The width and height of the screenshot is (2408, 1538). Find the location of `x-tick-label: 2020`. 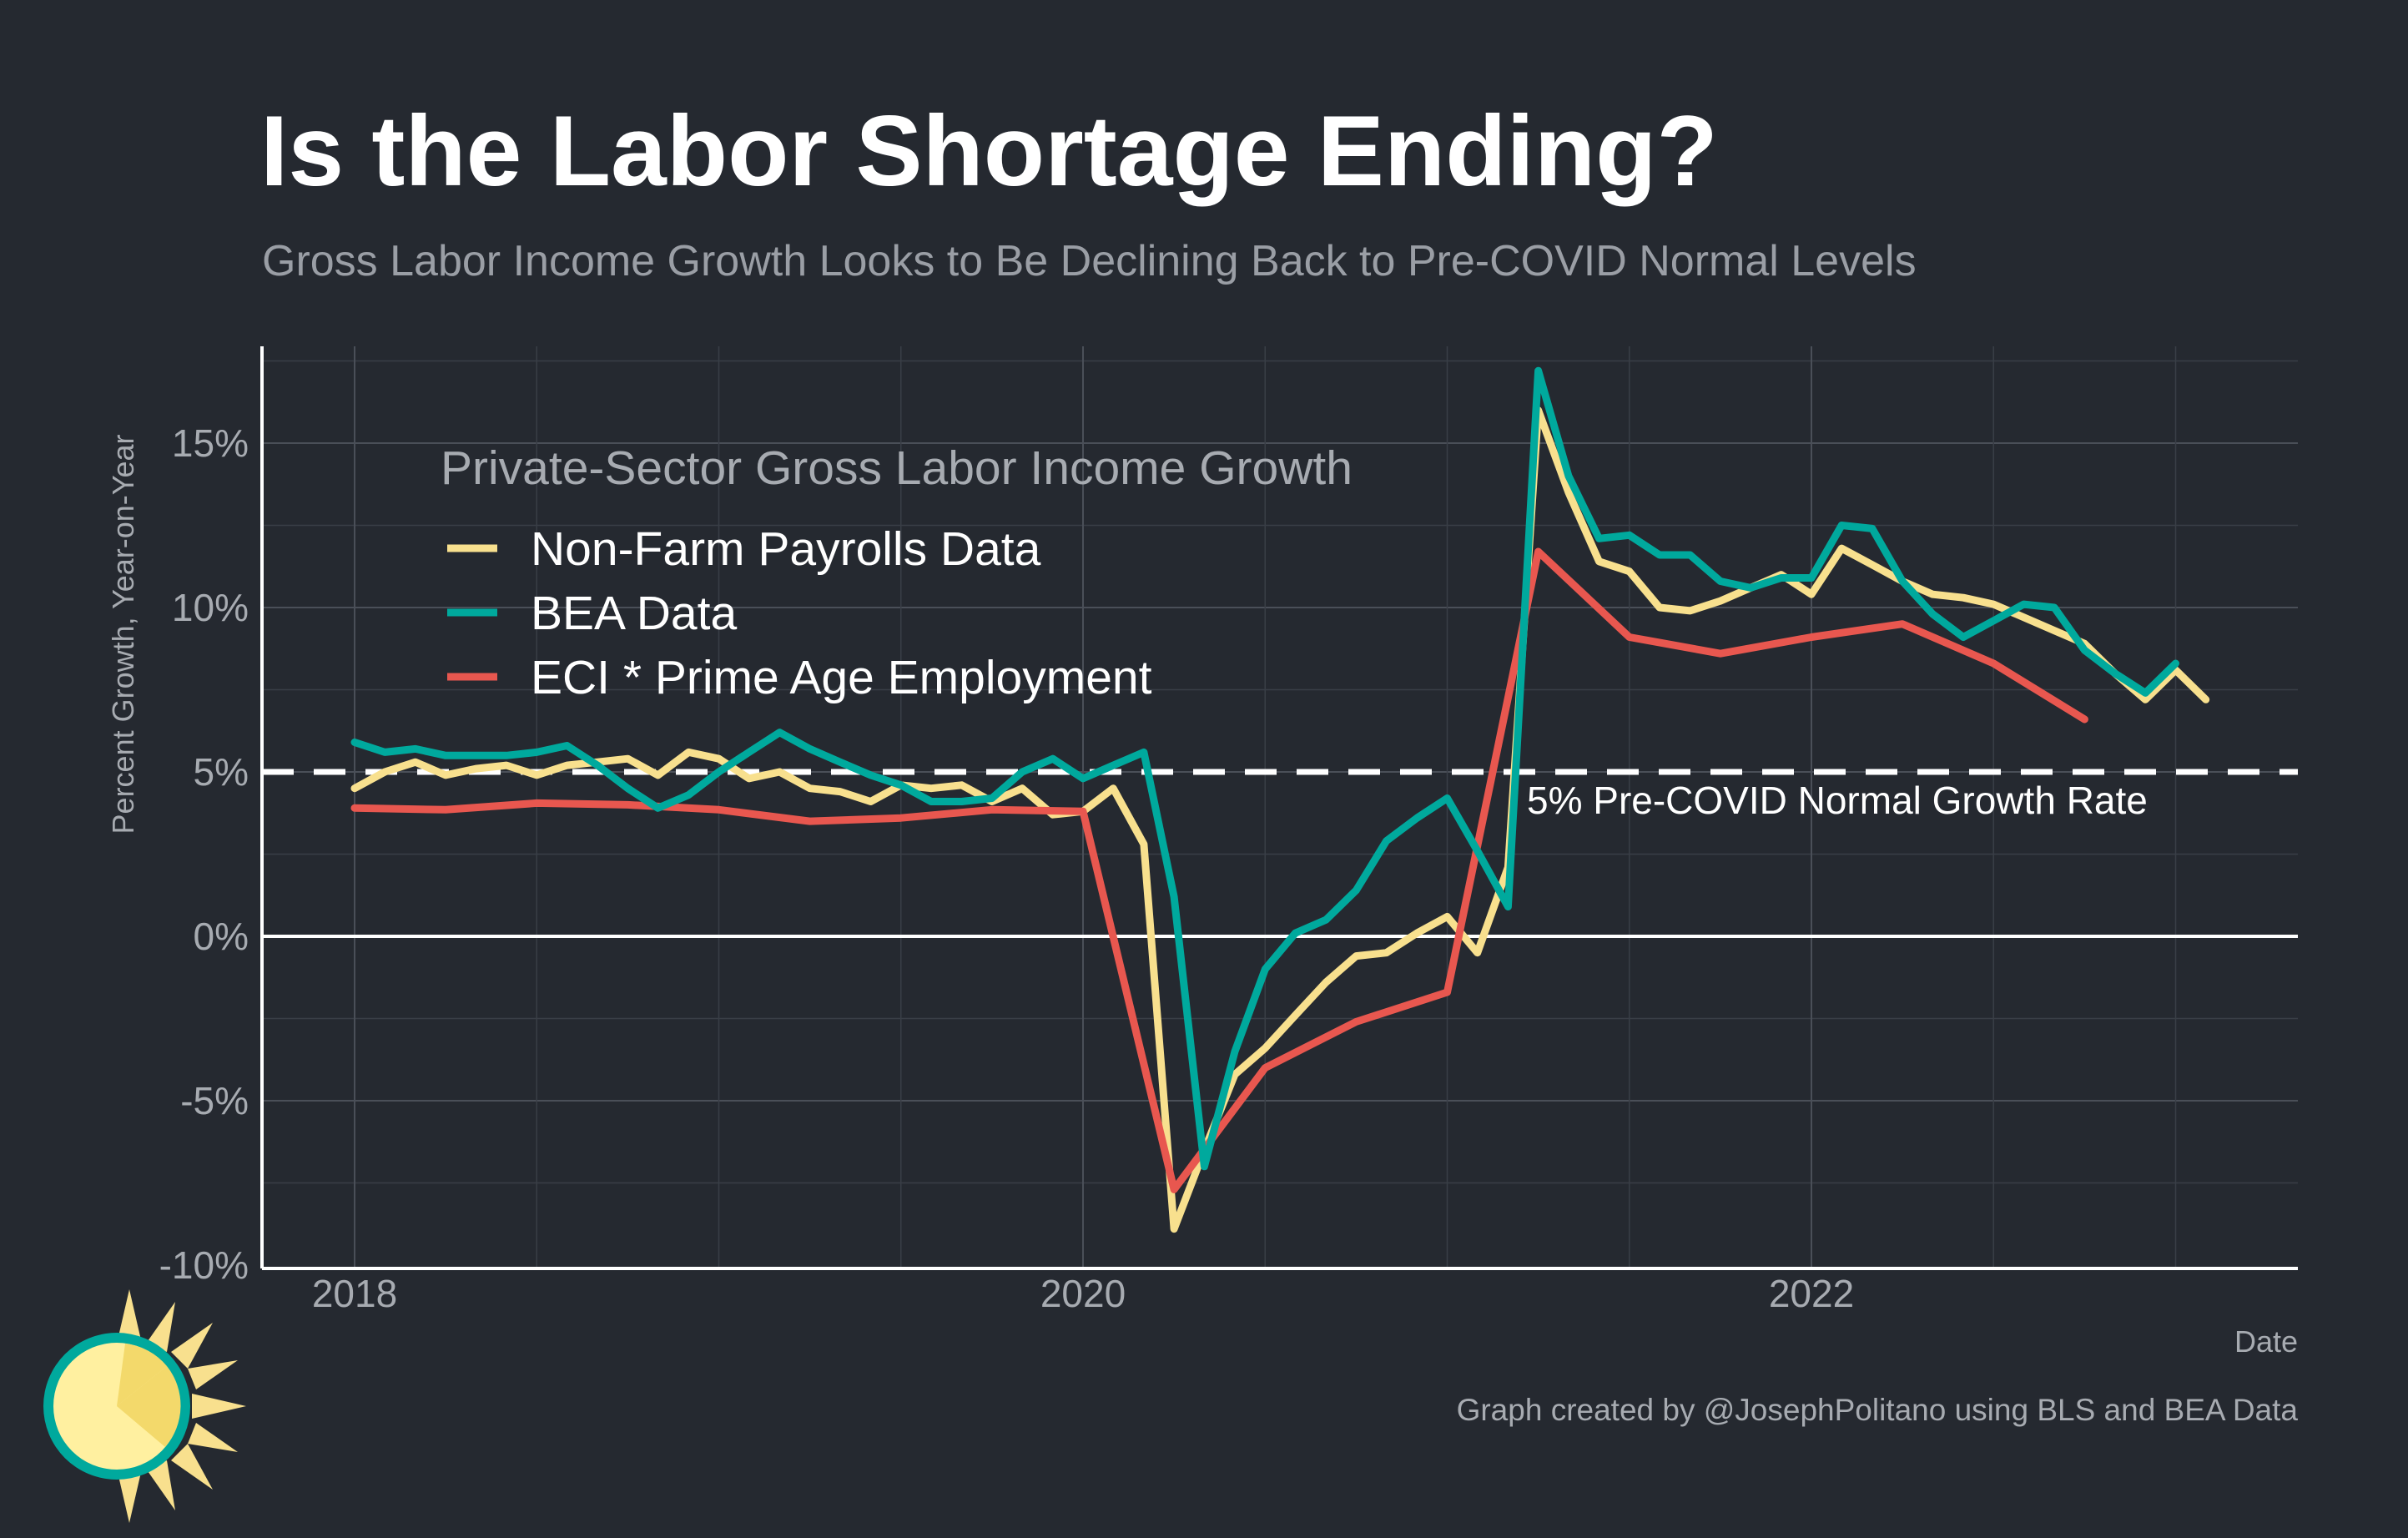

x-tick-label: 2020 is located at coordinates (1083, 1293).